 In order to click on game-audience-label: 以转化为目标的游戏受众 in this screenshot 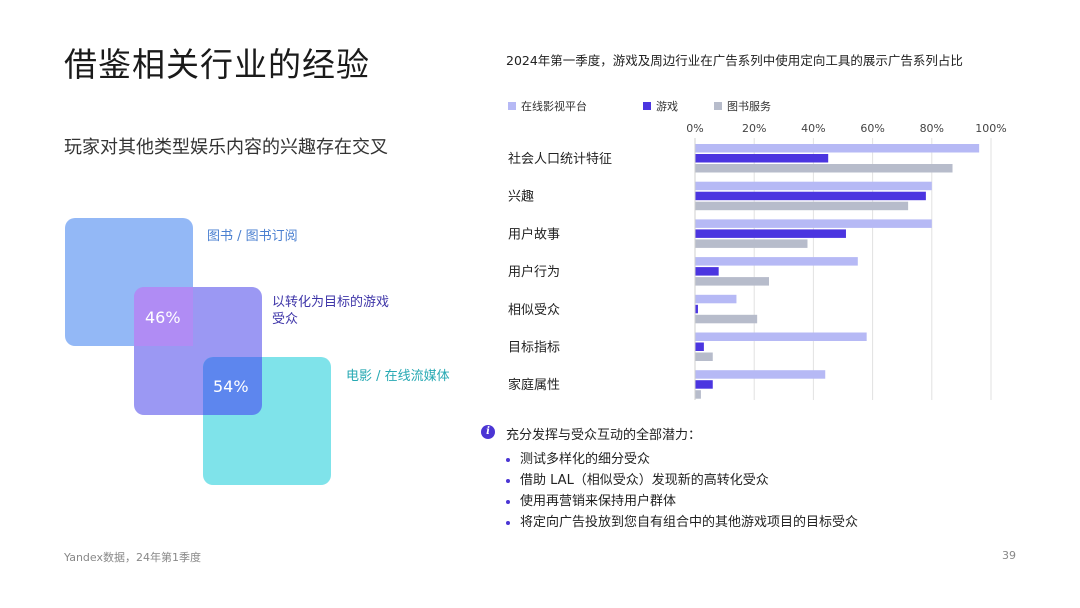, I will do `click(331, 311)`.